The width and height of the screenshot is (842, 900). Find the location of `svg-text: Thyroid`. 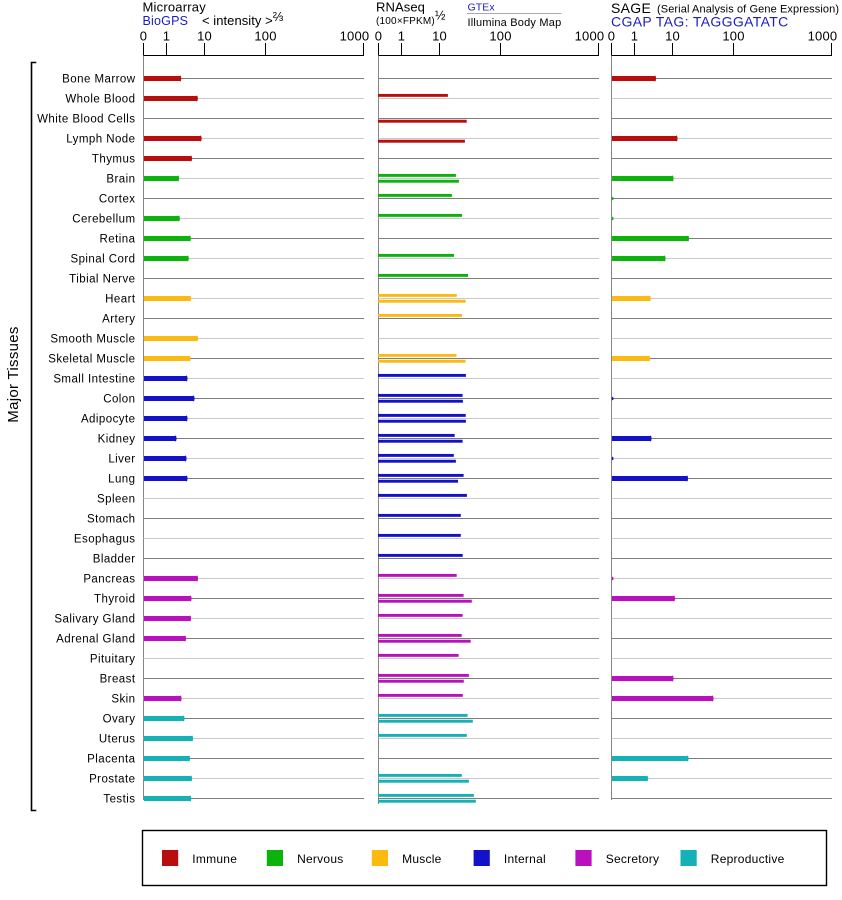

svg-text: Thyroid is located at coordinates (115, 599).